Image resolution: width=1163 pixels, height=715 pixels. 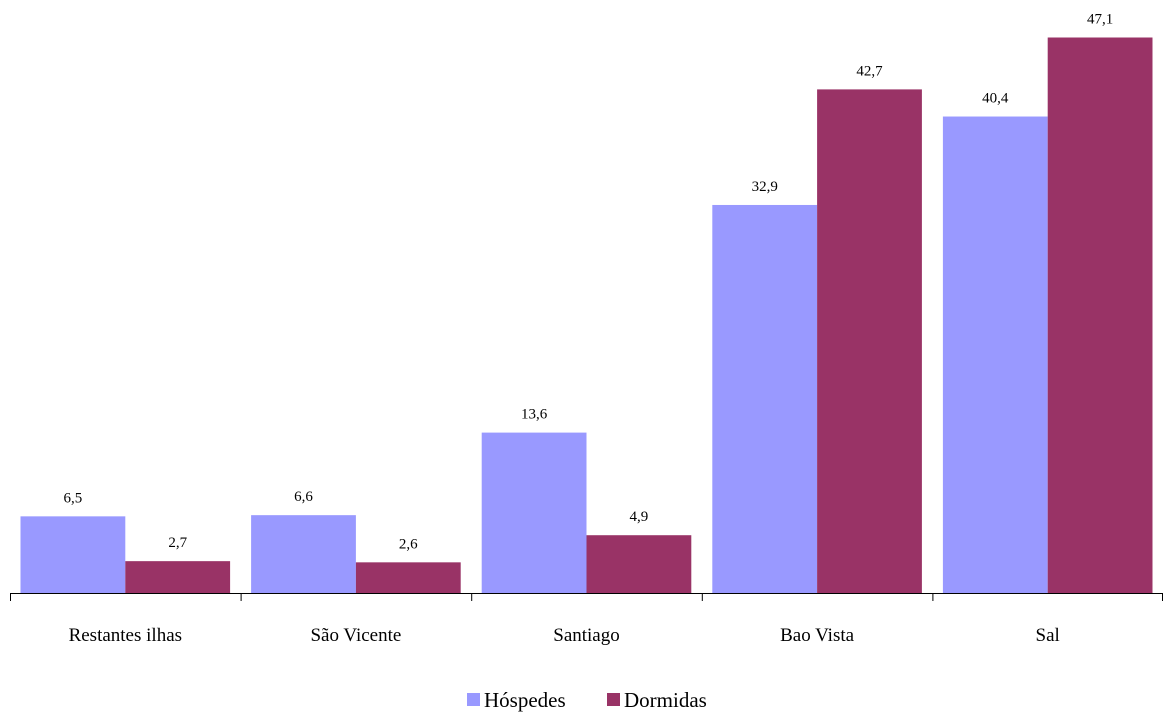 I want to click on legend-label-dormidas: Dormidas, so click(x=665, y=700).